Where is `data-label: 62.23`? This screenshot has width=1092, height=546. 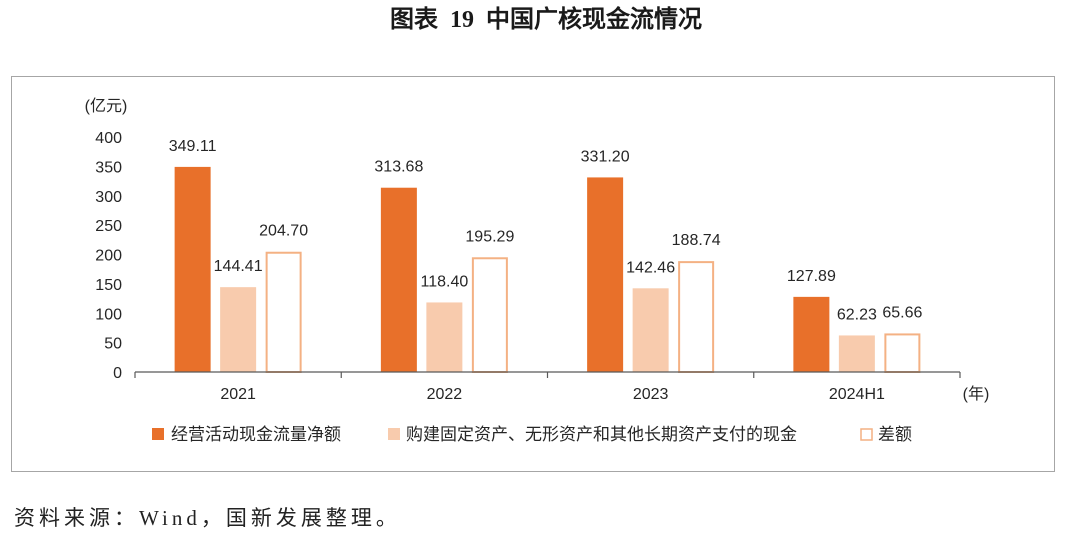
data-label: 62.23 is located at coordinates (857, 314).